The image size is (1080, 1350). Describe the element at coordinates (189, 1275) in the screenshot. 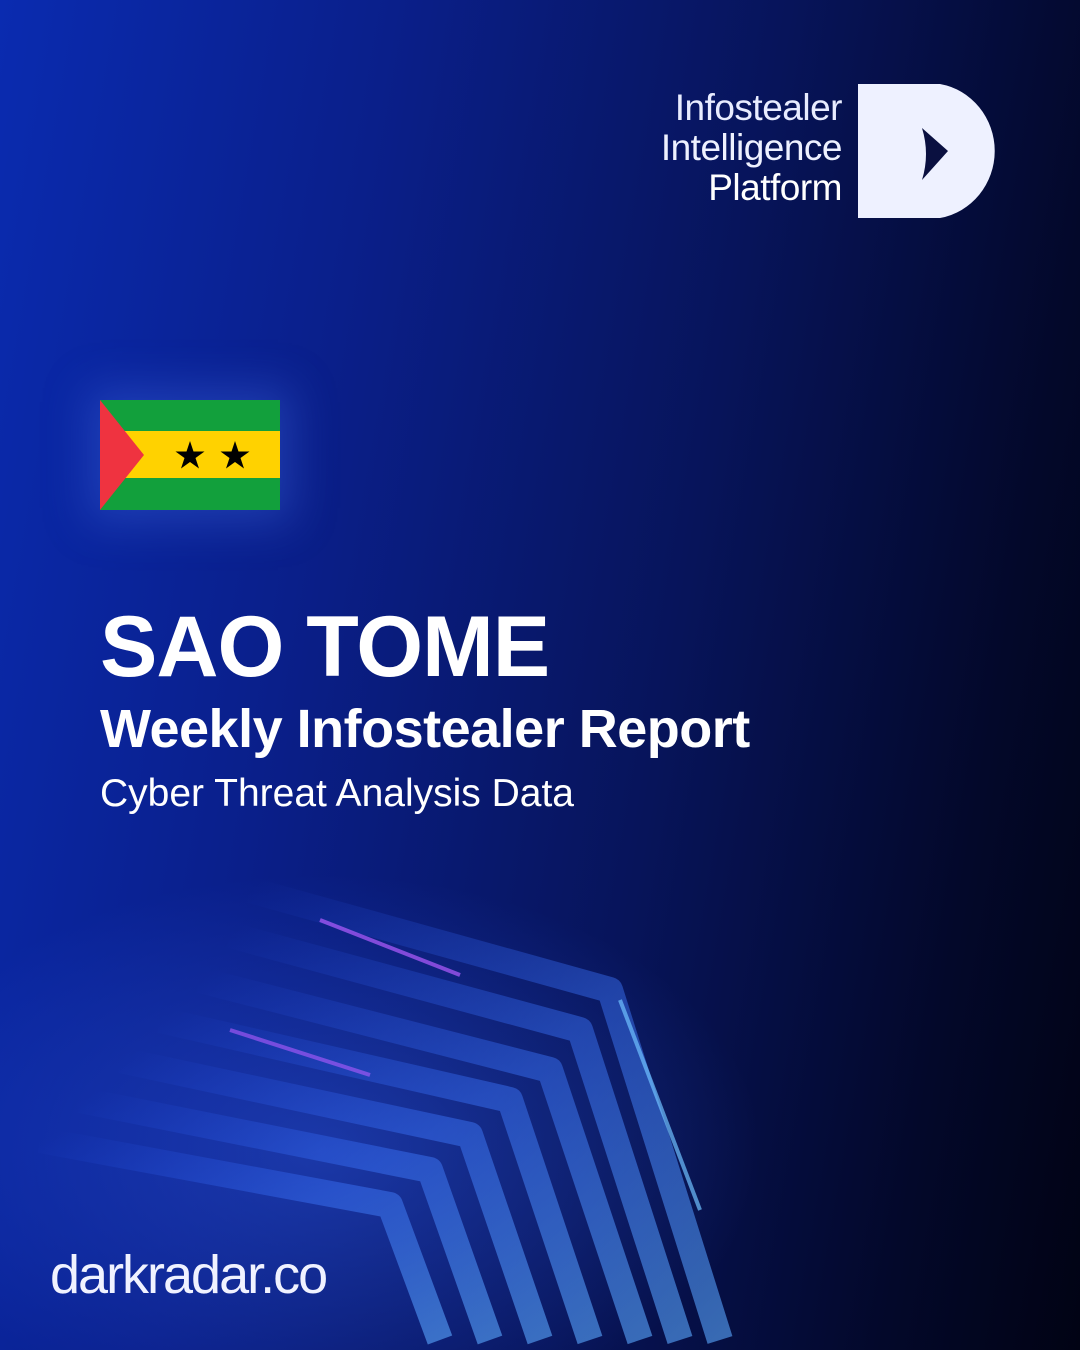

I see `website-link: darkradar.co` at that location.